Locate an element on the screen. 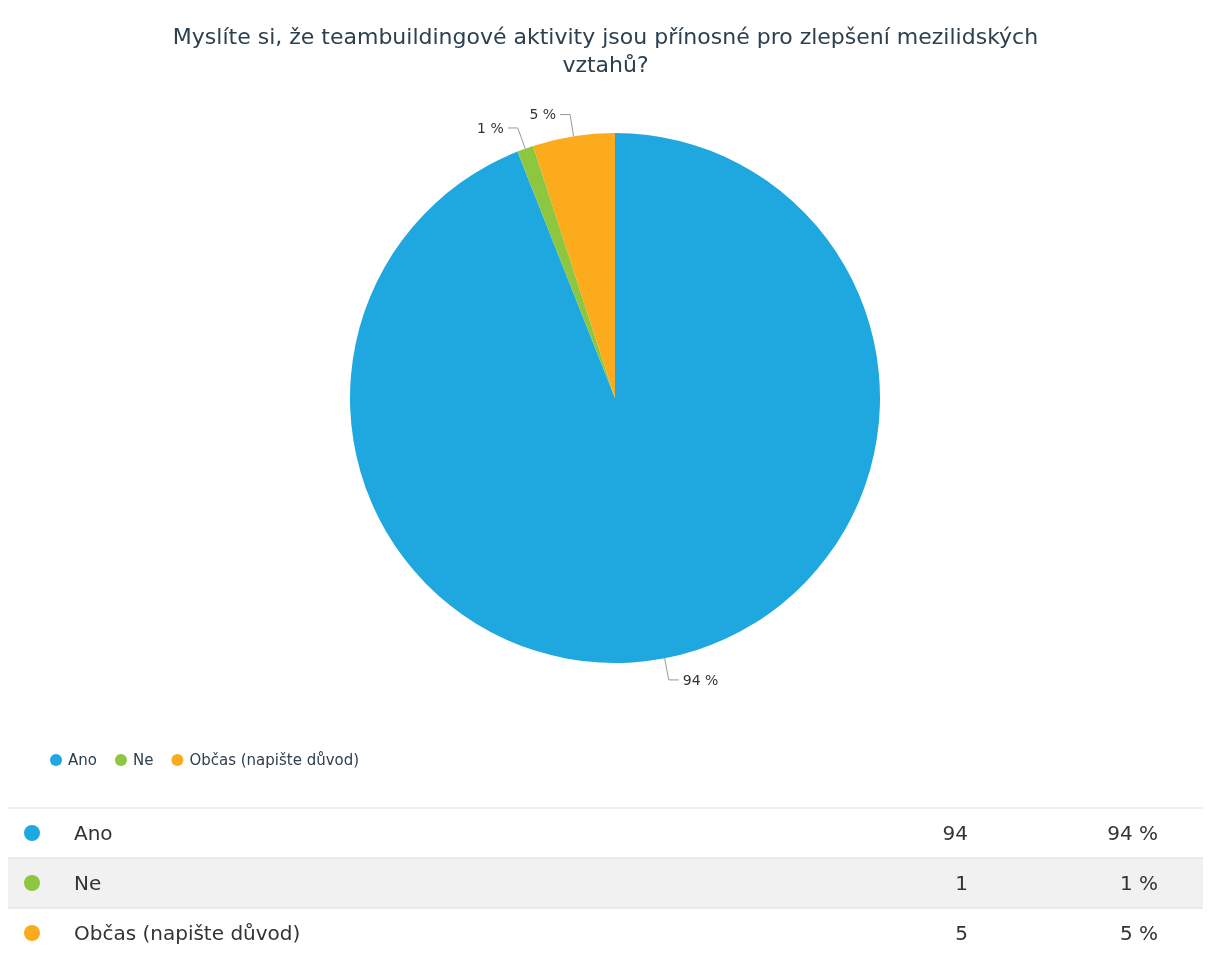 This screenshot has width=1211, height=974. category-label: Ano is located at coordinates (93, 833).